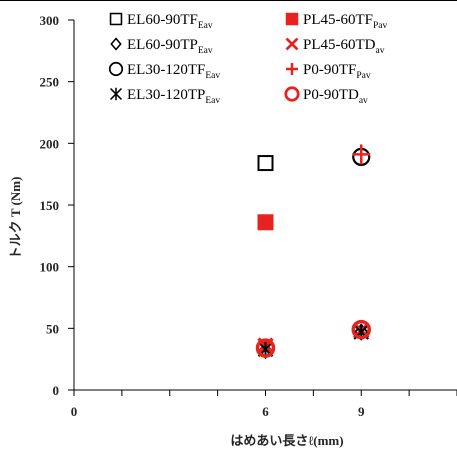  Describe the element at coordinates (173, 96) in the screenshot. I see `legend-label: EL30-120TPEav` at that location.